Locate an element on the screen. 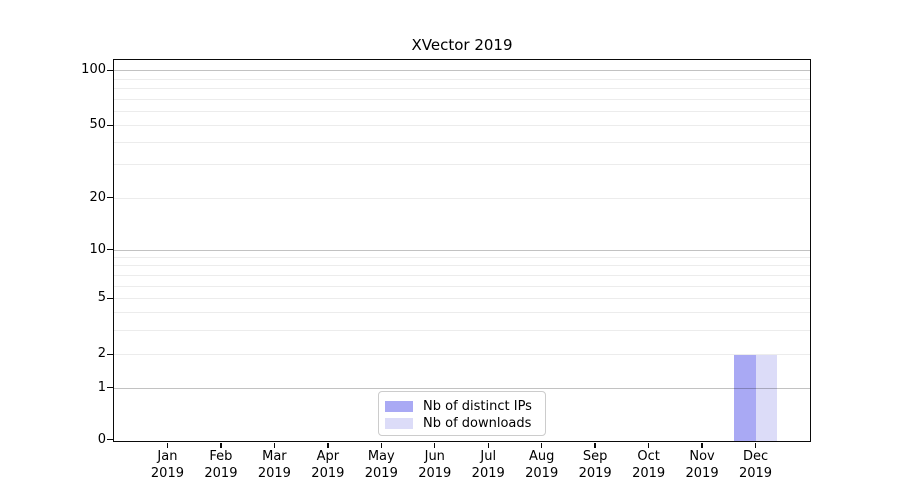  x-tick-label-line: Sep is located at coordinates (595, 456).